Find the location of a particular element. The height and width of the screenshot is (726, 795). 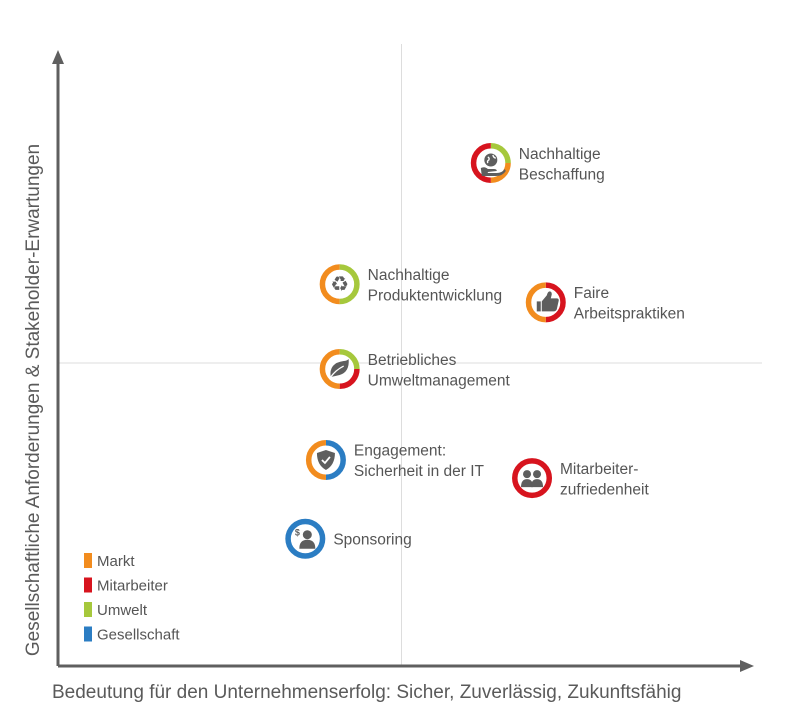

legend-item: Gesellschaft is located at coordinates (132, 635).